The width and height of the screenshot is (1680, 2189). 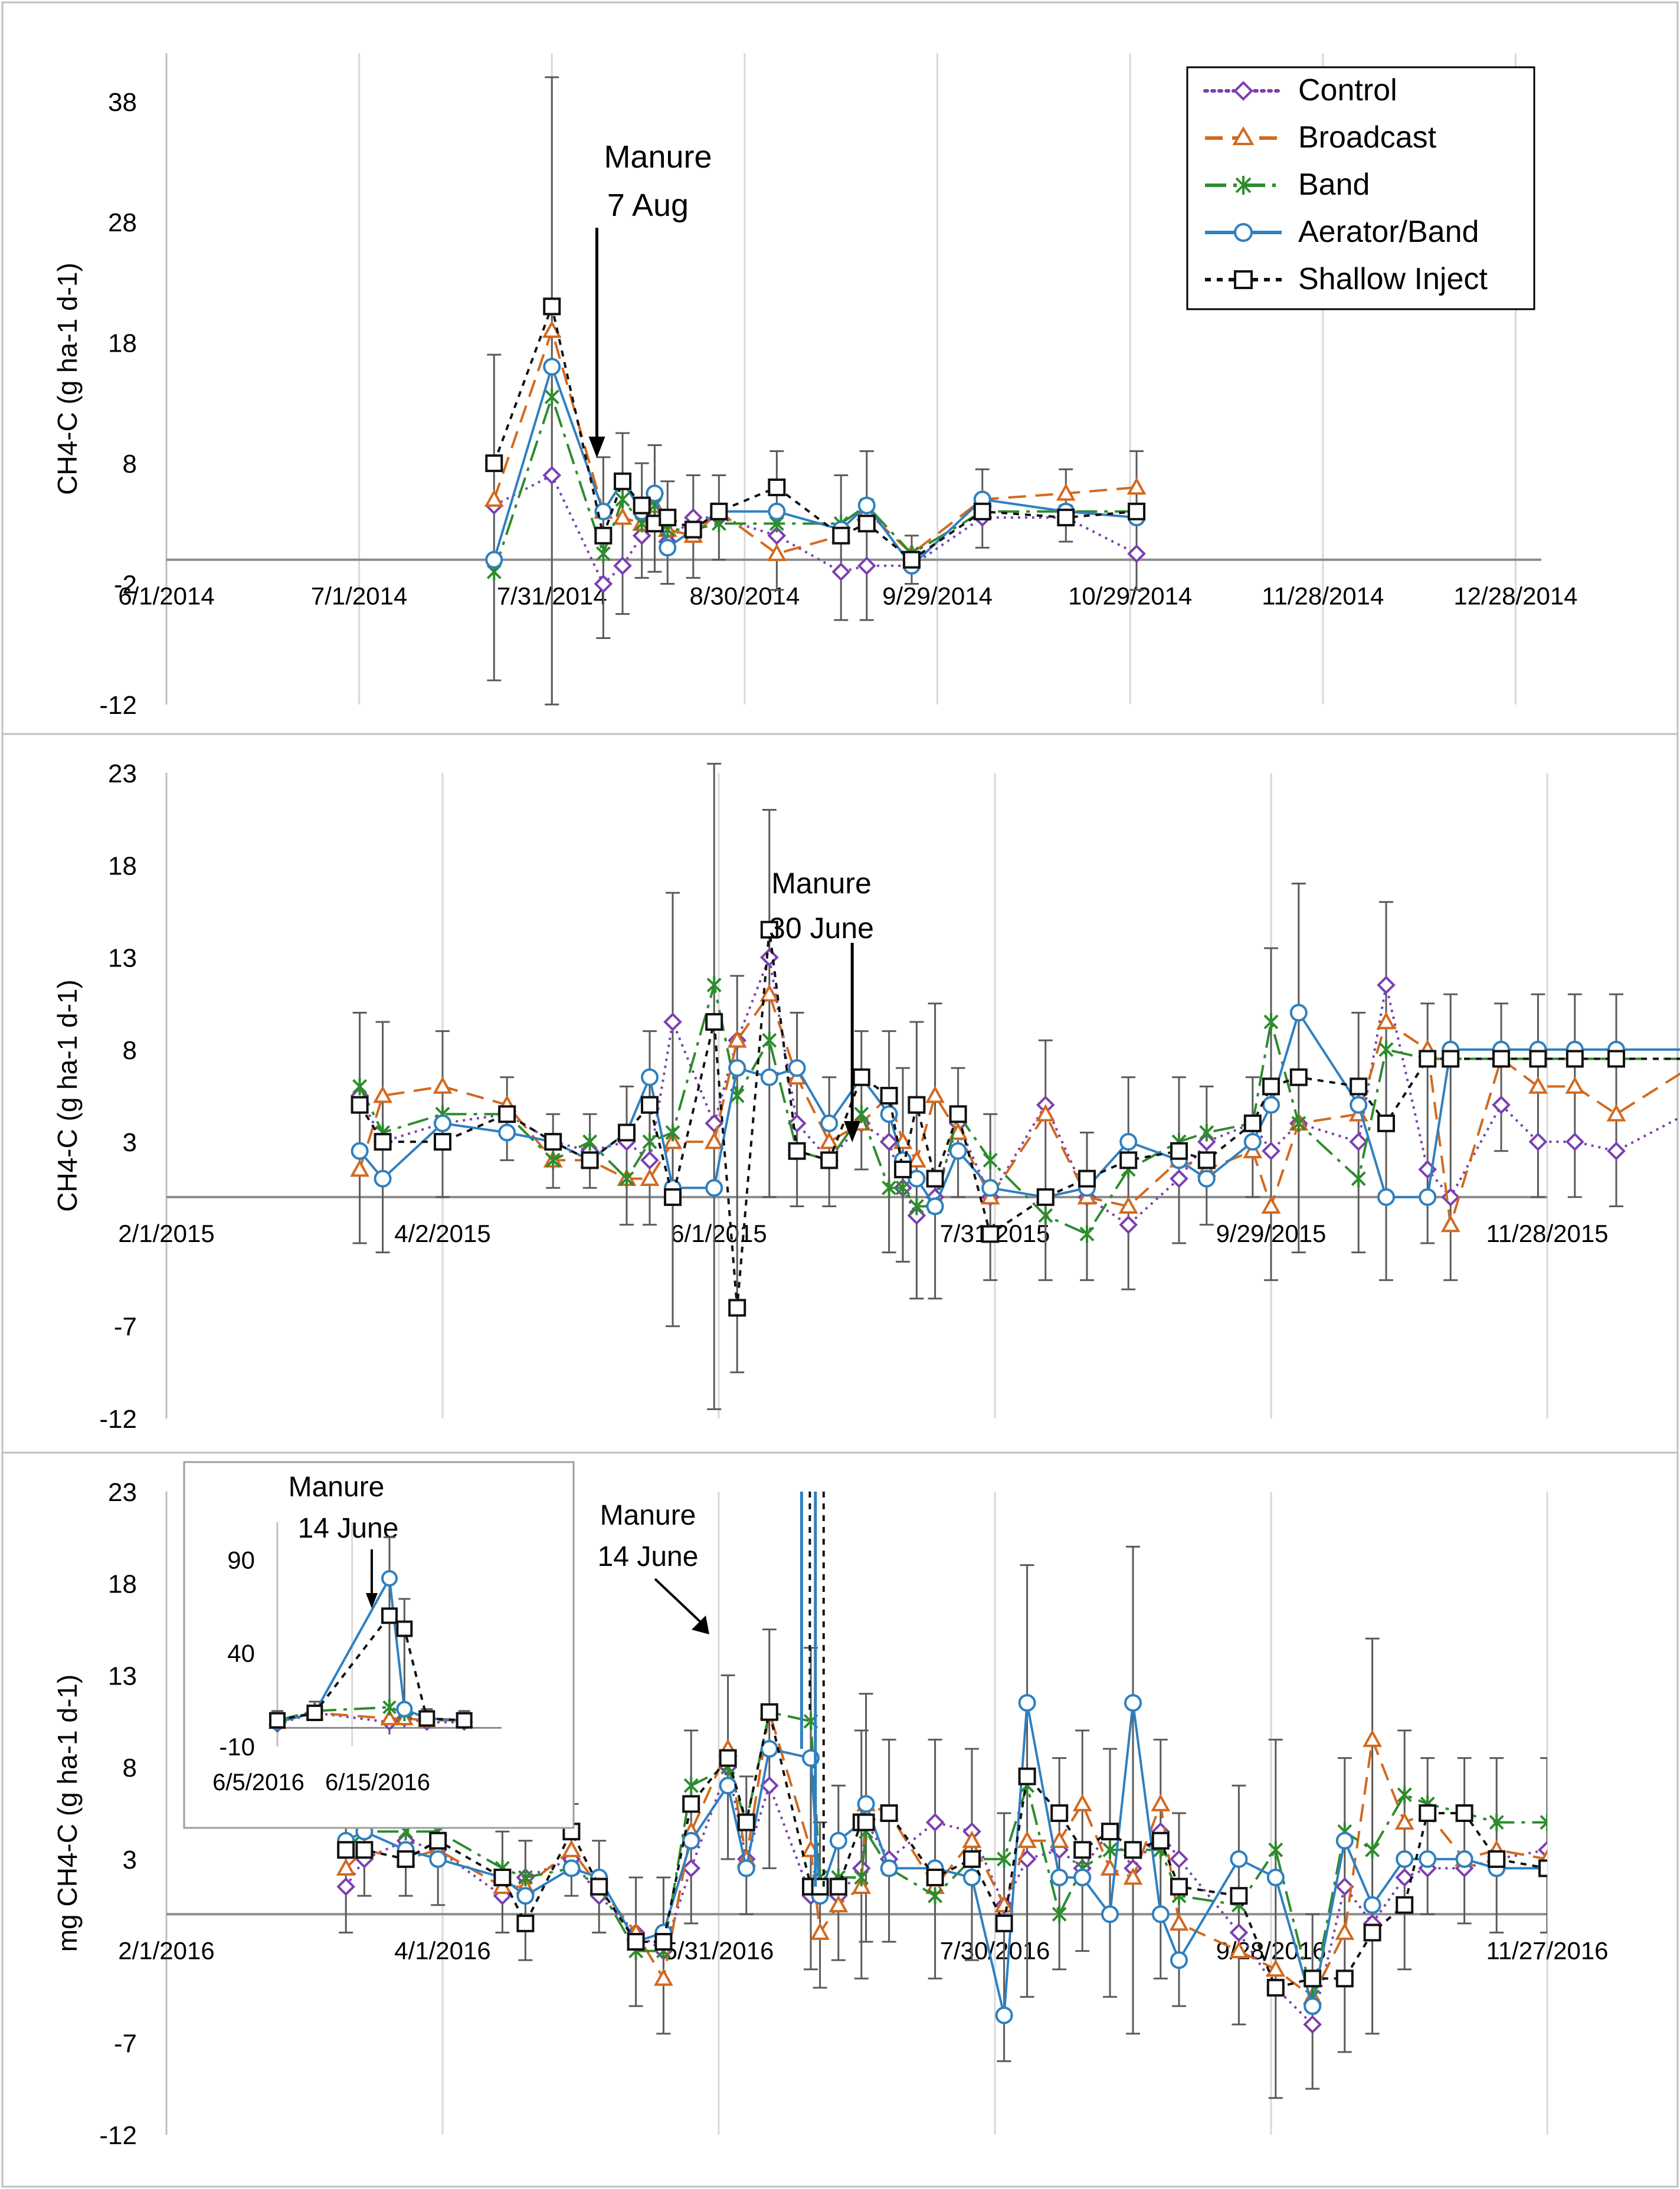 I want to click on annotation-label: Manure, so click(x=648, y=1515).